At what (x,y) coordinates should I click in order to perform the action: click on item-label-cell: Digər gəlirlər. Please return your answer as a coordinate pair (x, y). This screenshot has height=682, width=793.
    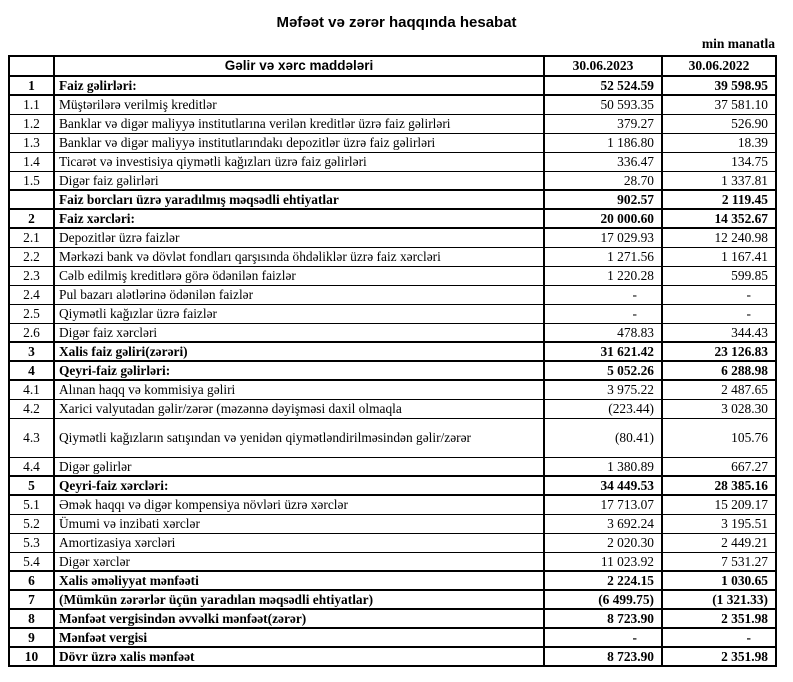
    Looking at the image, I should click on (299, 466).